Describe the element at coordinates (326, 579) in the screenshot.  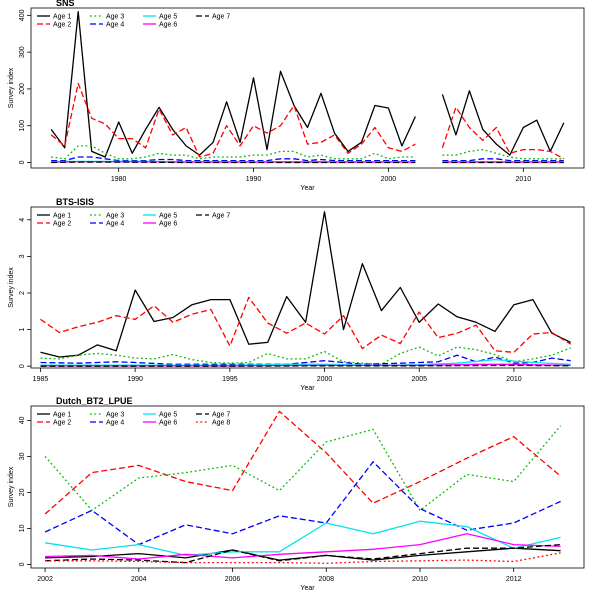
I see `x-tick-label: 2008` at that location.